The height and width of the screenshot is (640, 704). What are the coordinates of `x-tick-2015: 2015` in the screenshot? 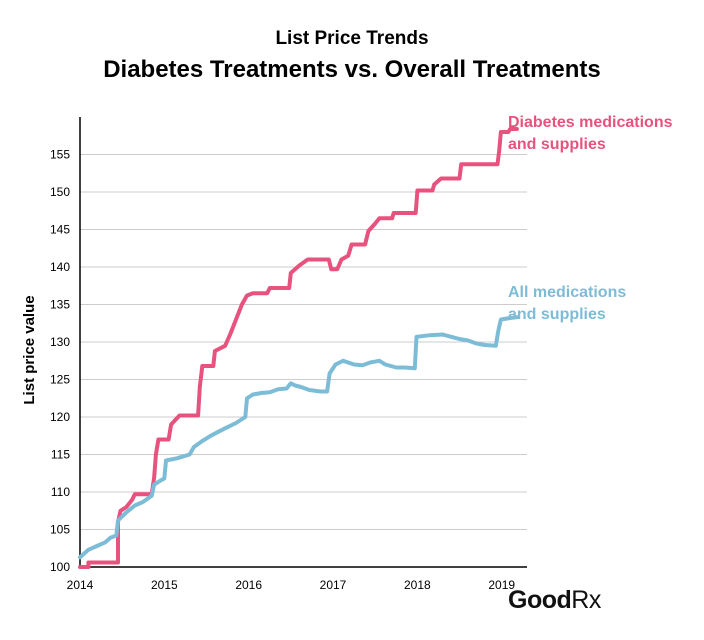 It's located at (164, 585).